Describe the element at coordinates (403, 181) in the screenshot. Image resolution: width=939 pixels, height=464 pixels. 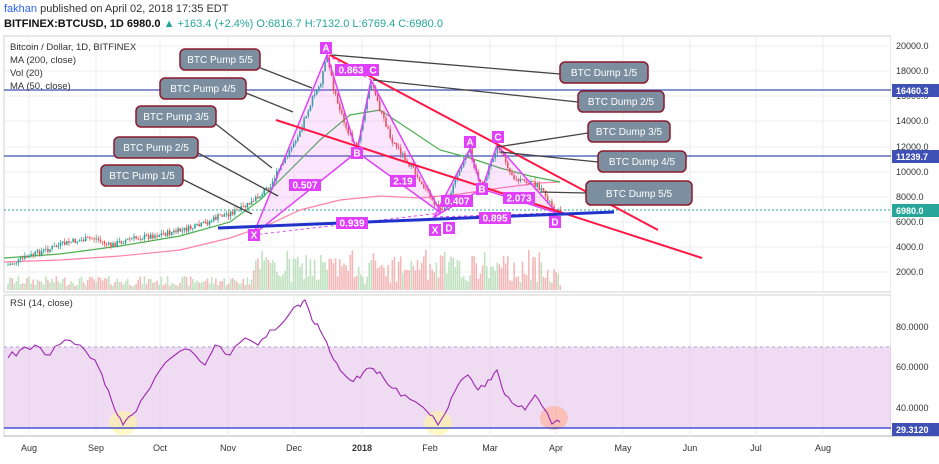
I see `ratio-219: 2.19` at that location.